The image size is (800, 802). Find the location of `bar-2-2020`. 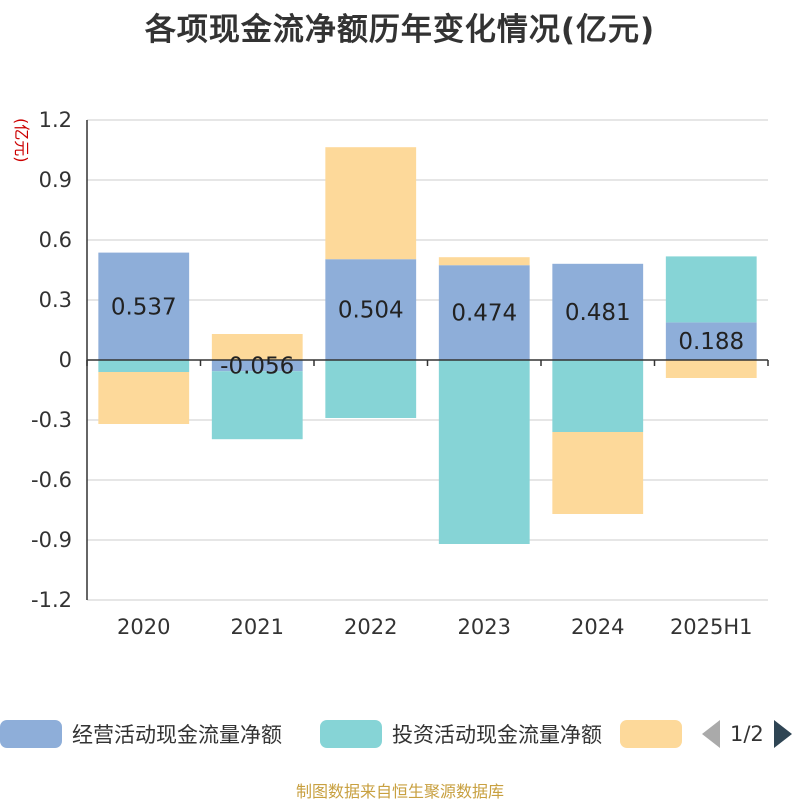

bar-2-2020 is located at coordinates (144, 366).